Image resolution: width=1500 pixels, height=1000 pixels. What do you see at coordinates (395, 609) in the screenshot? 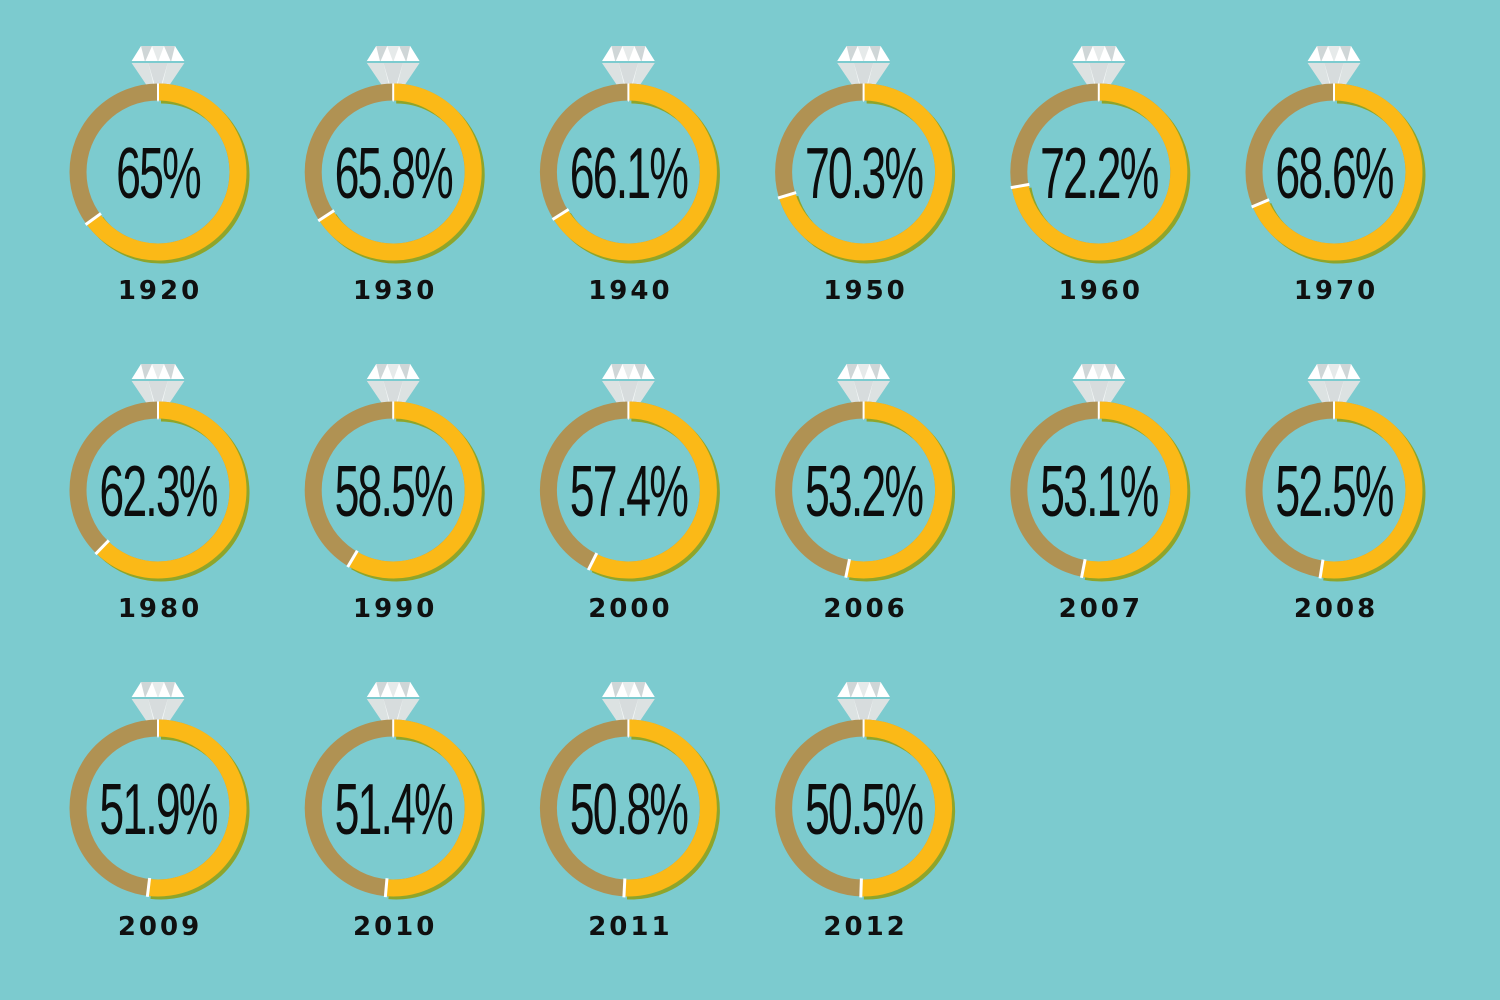
I see `year-label: 1990` at bounding box center [395, 609].